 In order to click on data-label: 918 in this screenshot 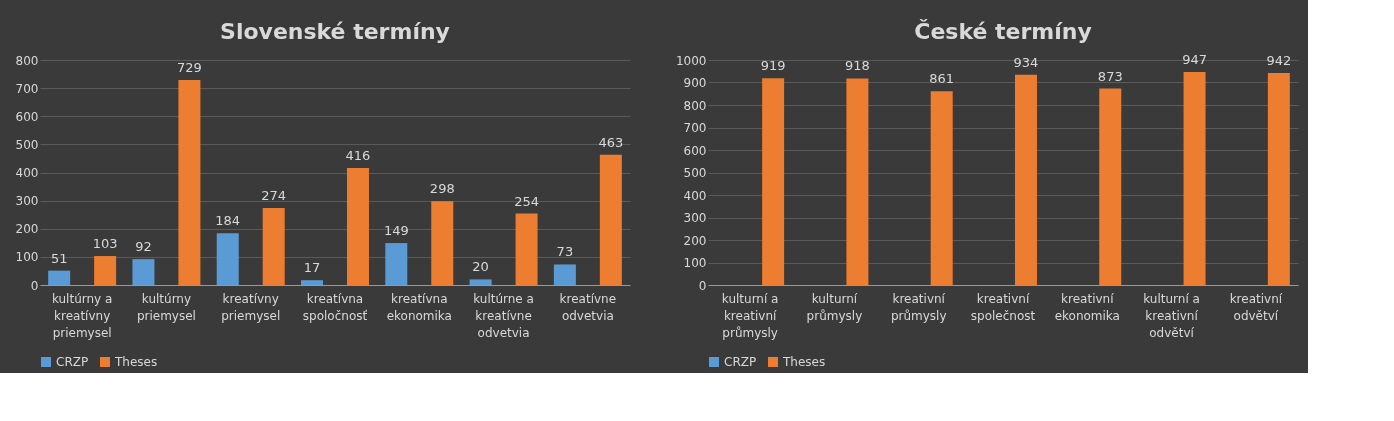, I will do `click(857, 66)`.